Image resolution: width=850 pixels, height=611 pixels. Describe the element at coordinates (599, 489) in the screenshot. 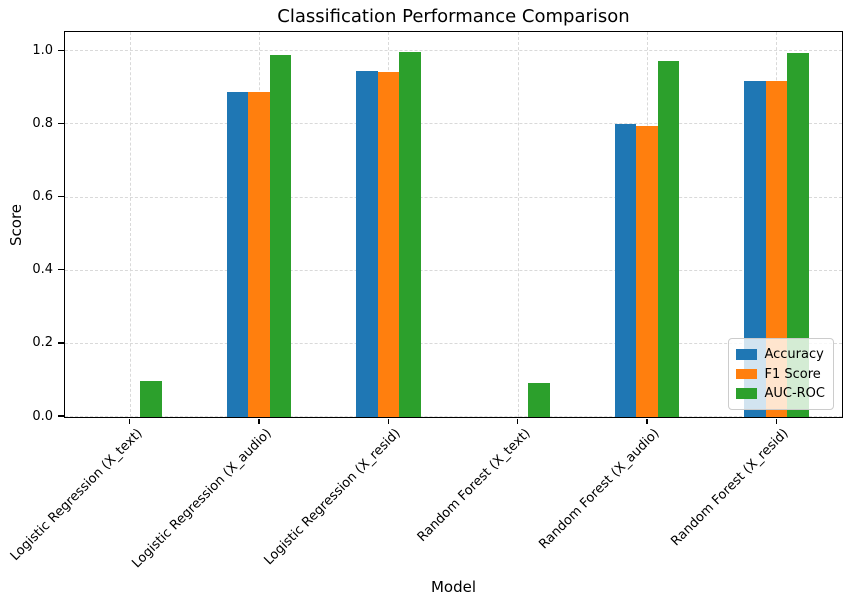

I see `x-category-label: Random Forest (X_audio)` at that location.